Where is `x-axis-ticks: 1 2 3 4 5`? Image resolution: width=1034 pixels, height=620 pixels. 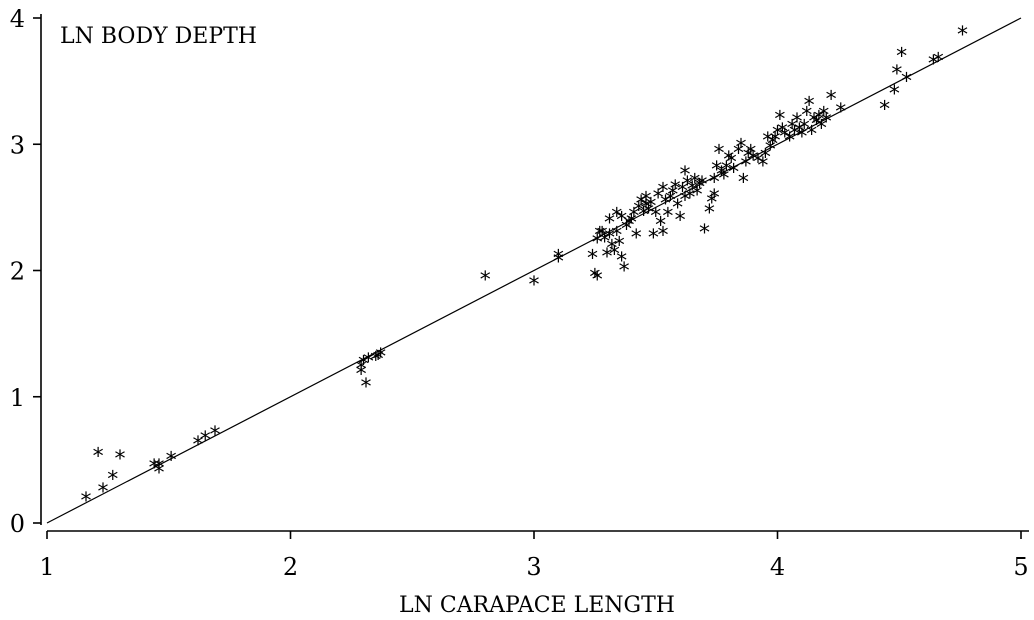 x-axis-ticks: 1 2 3 4 5 is located at coordinates (534, 556).